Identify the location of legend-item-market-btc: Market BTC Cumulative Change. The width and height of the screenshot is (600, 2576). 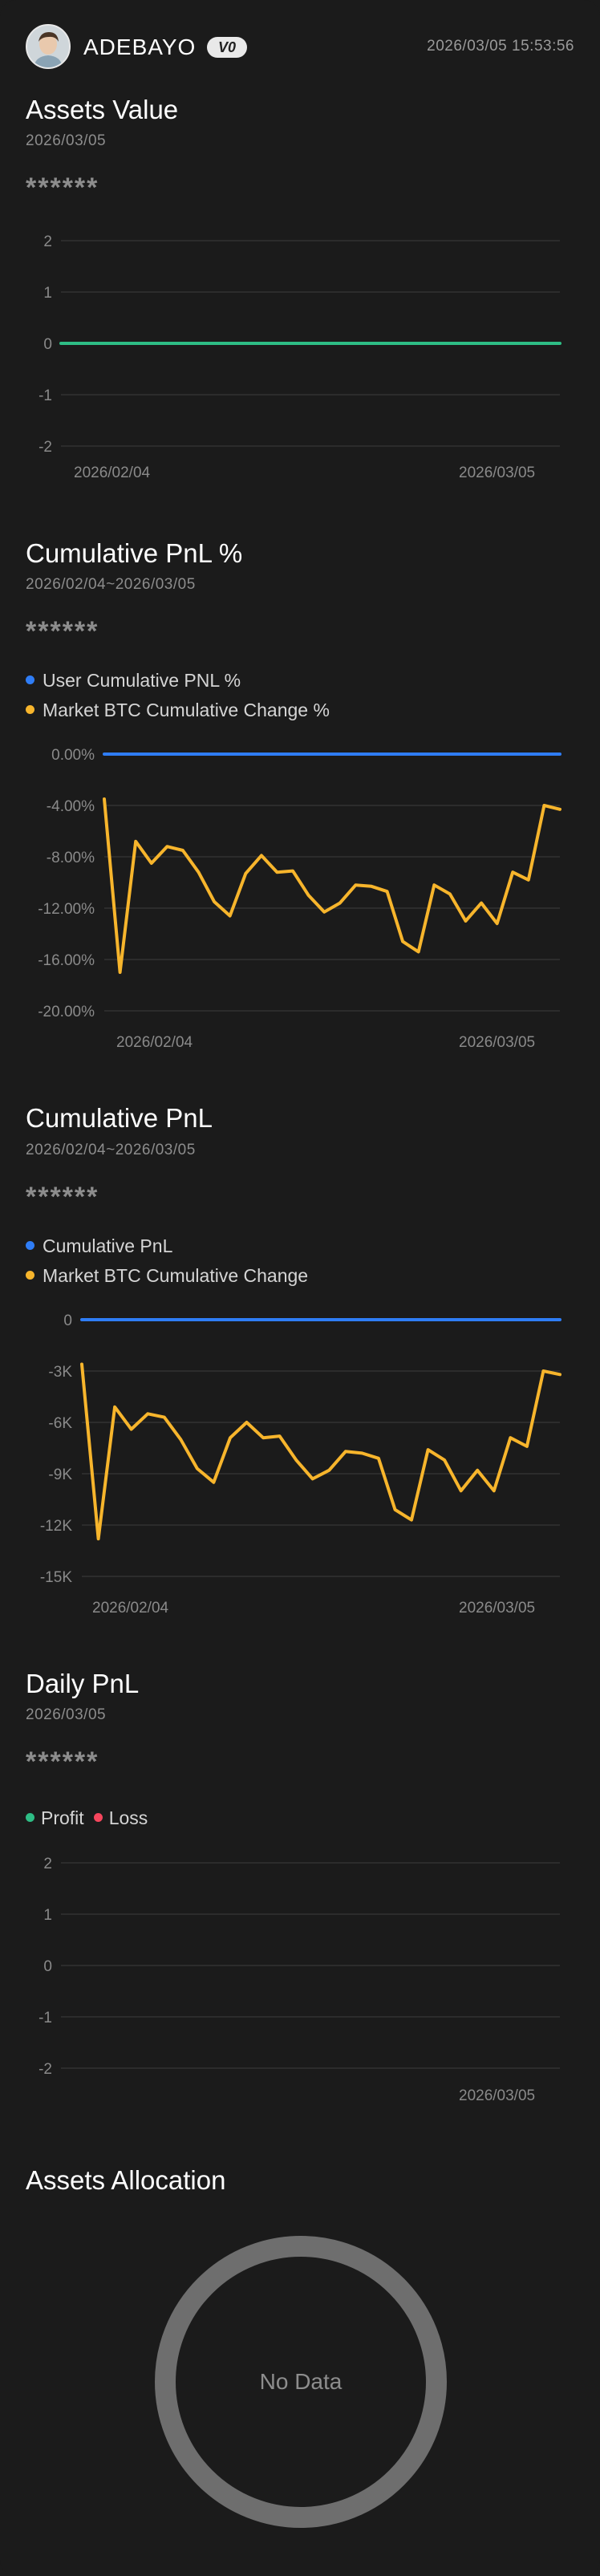
(167, 1276).